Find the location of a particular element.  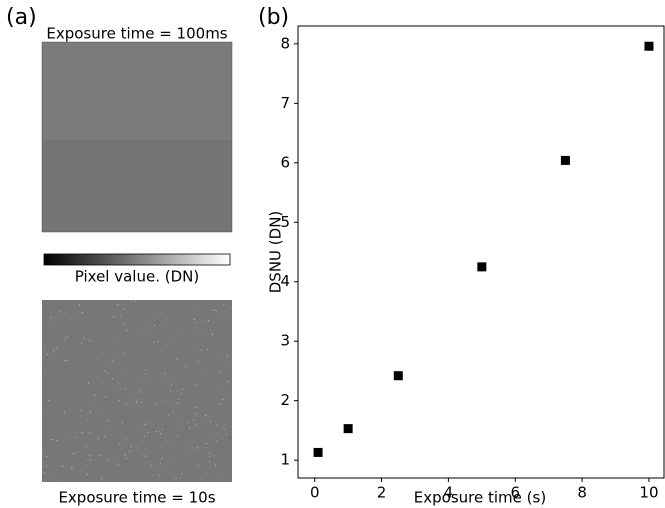

y-tick-label: 5 is located at coordinates (285, 222).